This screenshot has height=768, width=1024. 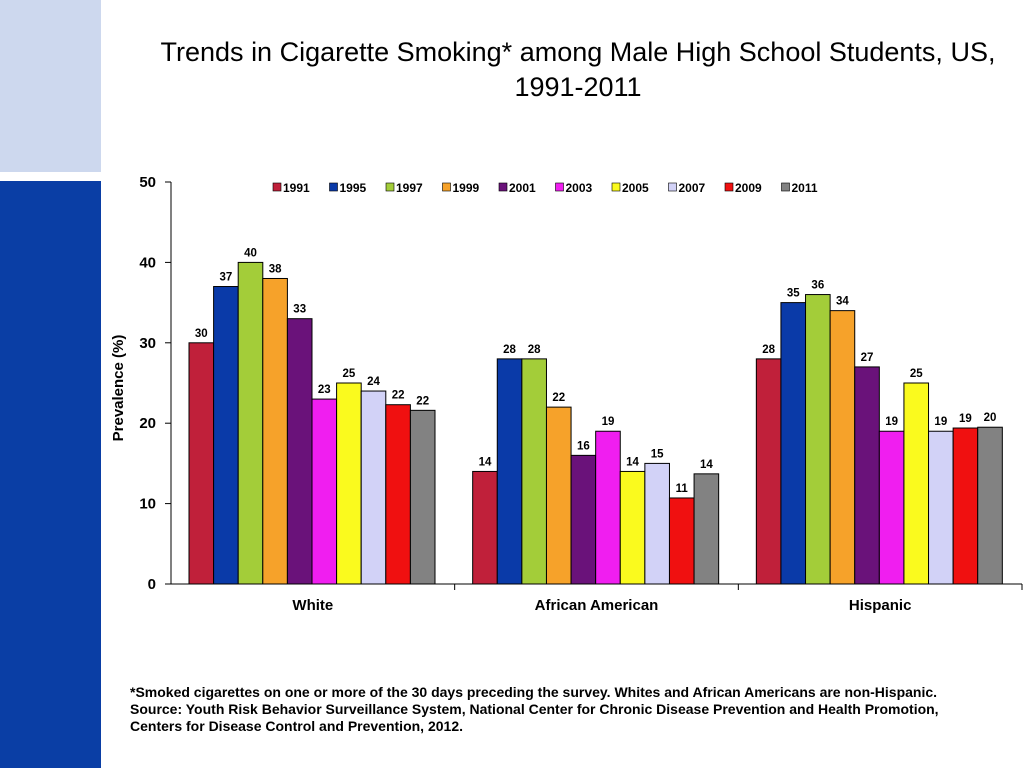 What do you see at coordinates (299, 310) in the screenshot?
I see `data-label: 33` at bounding box center [299, 310].